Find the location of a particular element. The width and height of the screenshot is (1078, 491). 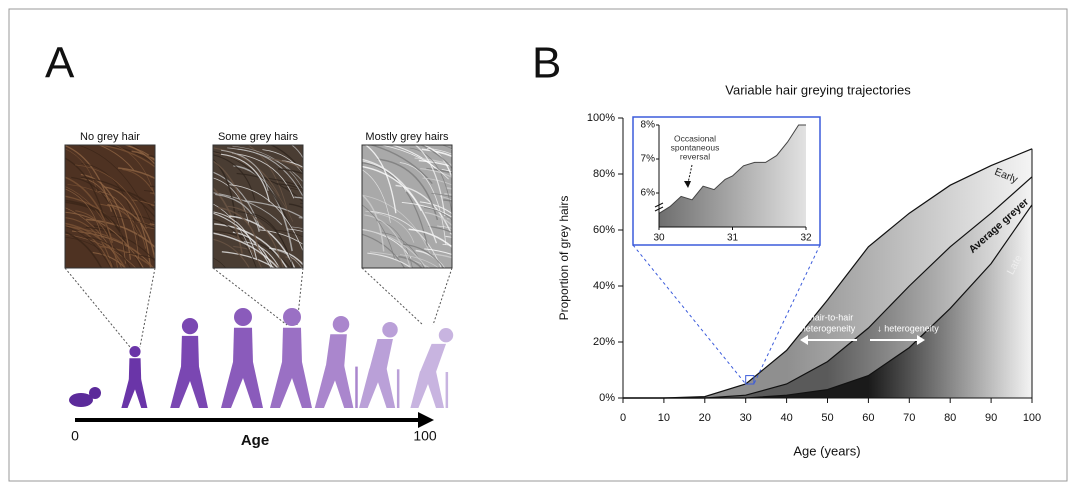

inset-y-tick-label: 7% is located at coordinates (648, 159).